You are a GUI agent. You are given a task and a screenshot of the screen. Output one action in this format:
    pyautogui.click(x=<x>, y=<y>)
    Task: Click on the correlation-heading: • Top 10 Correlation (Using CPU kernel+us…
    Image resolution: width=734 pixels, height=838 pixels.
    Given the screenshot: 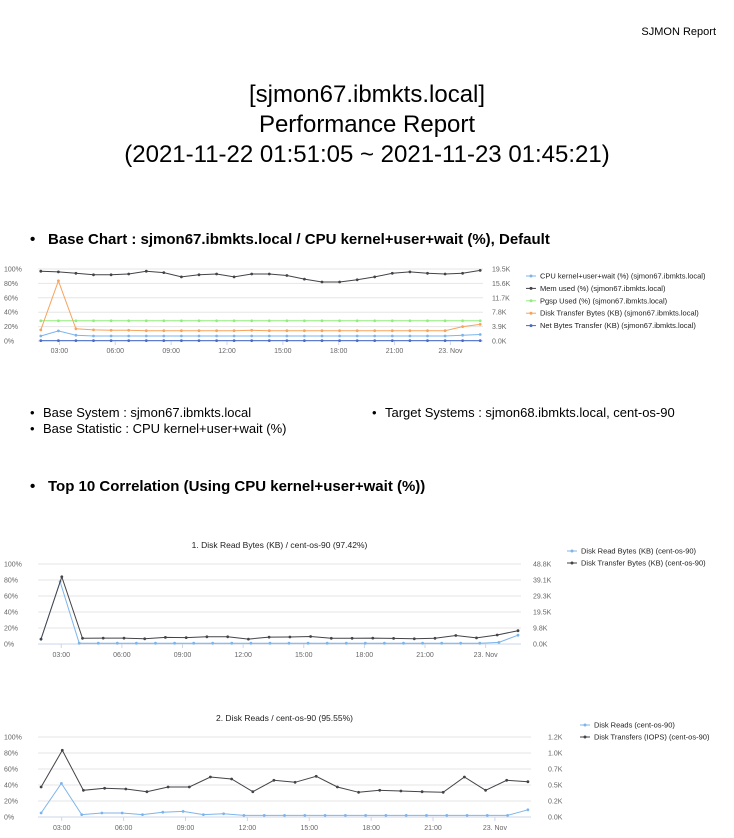 What is the action you would take?
    pyautogui.click(x=228, y=486)
    